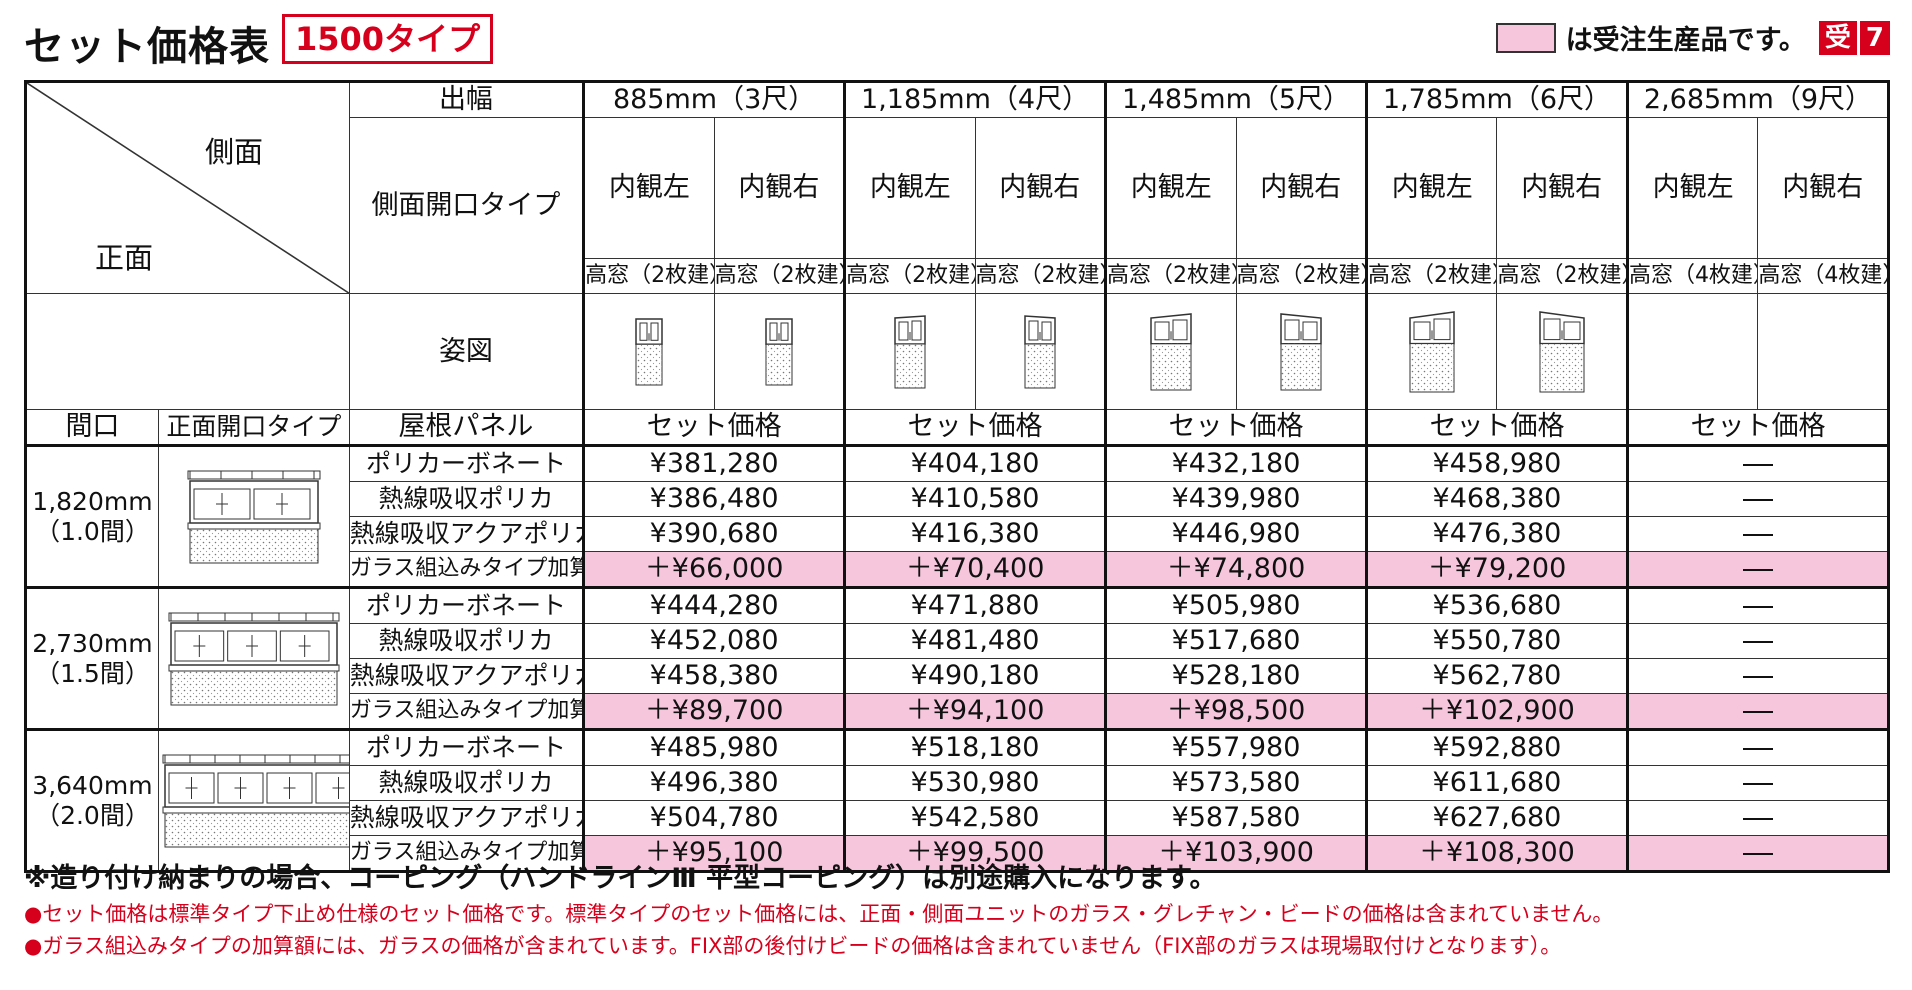 This screenshot has width=1912, height=990. I want to click on roof-header: 屋根パネル, so click(466, 427).